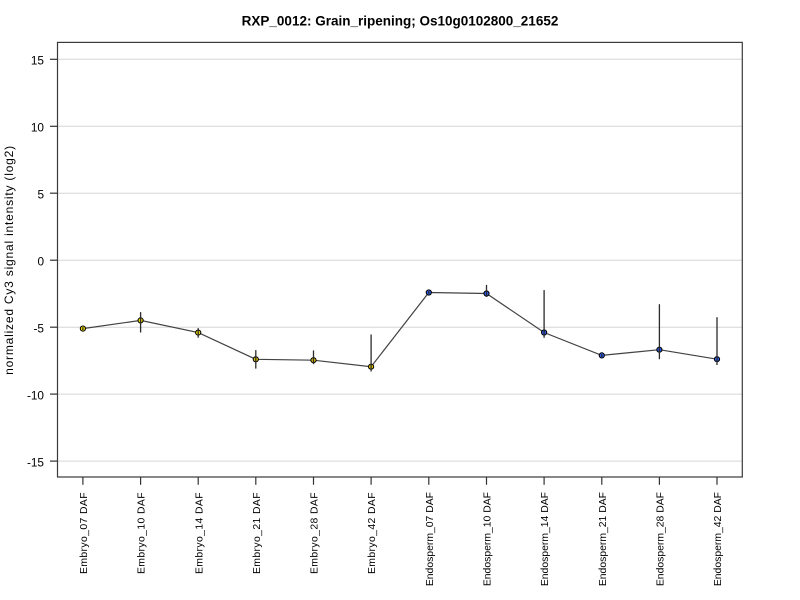  I want to click on svg-text: 10, so click(38, 128).